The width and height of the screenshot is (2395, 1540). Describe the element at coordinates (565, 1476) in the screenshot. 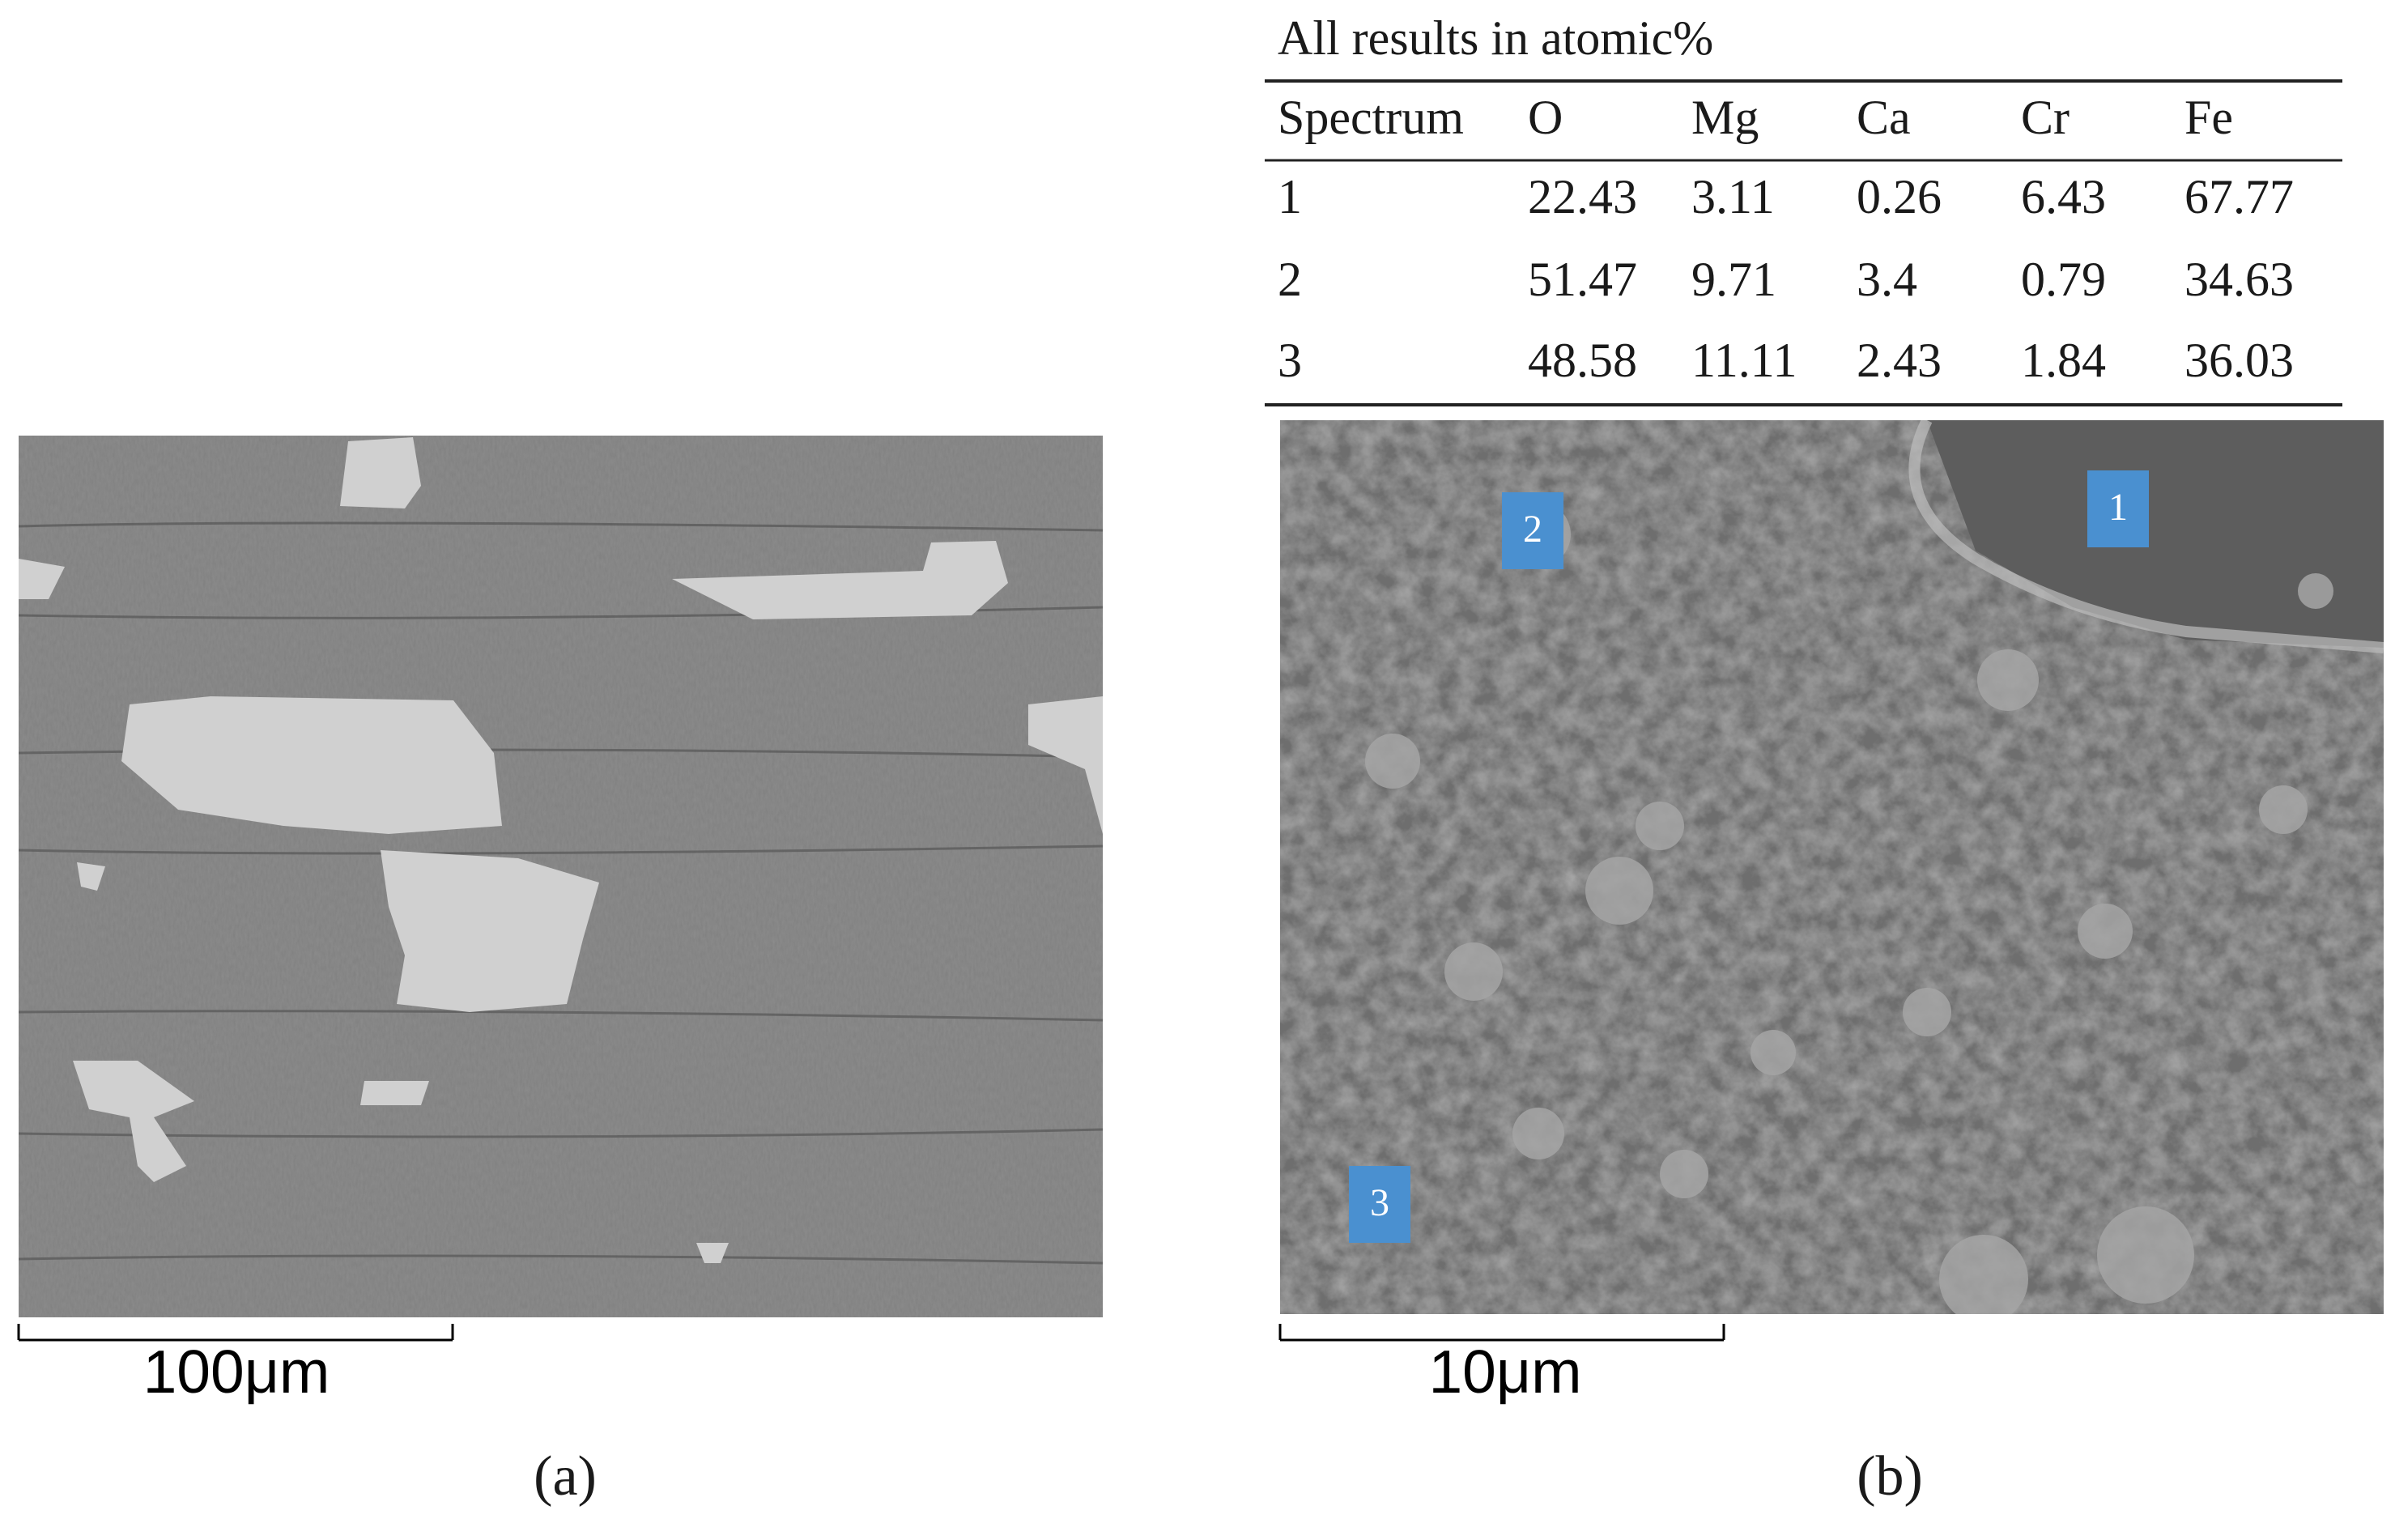

I see `panel-label: (a)` at that location.